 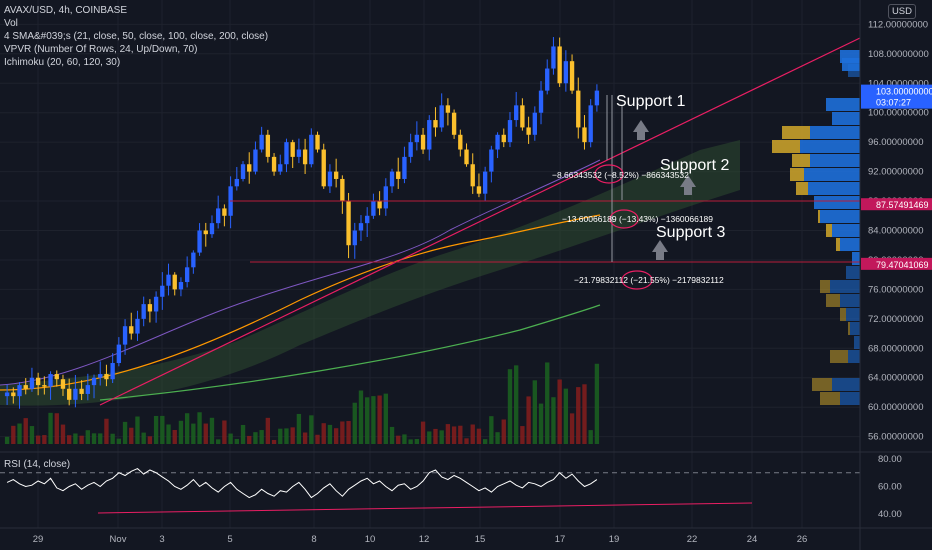 I want to click on price-tick-label: 92.00000000, so click(x=895, y=172).